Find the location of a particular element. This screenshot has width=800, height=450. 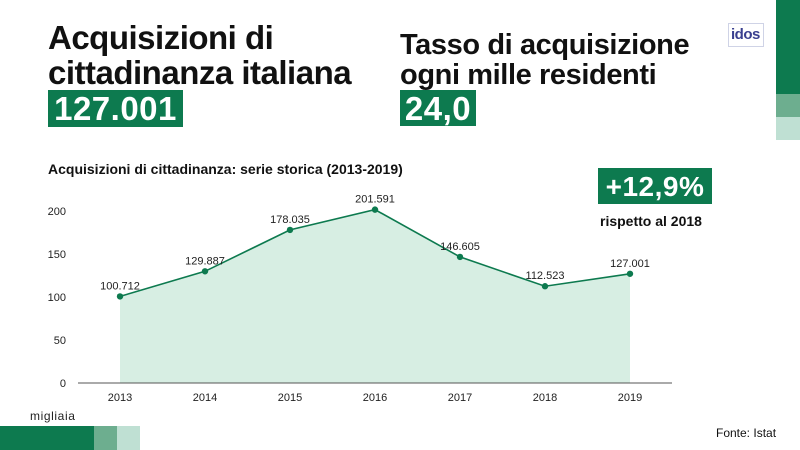

data-label: 100.712 is located at coordinates (120, 286).